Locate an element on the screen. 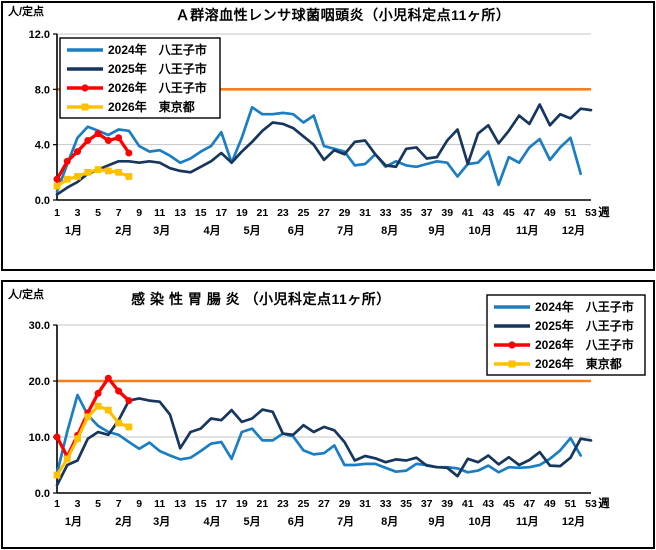  month-label: 12月 is located at coordinates (573, 521).